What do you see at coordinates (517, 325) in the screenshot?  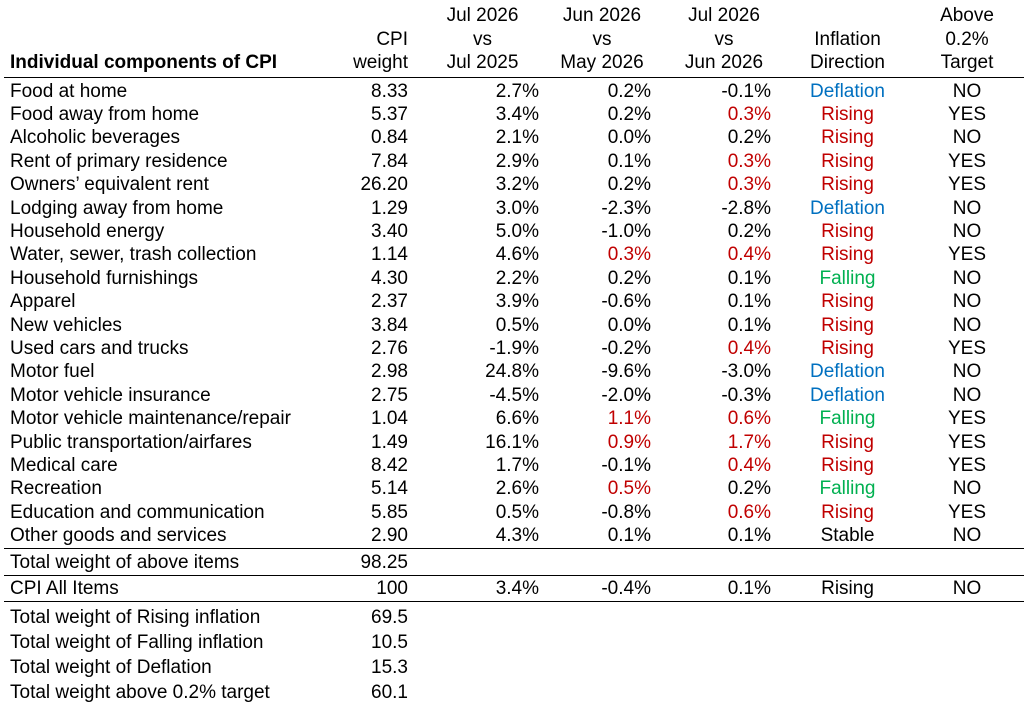 I see `yoy-change: 0.5%` at bounding box center [517, 325].